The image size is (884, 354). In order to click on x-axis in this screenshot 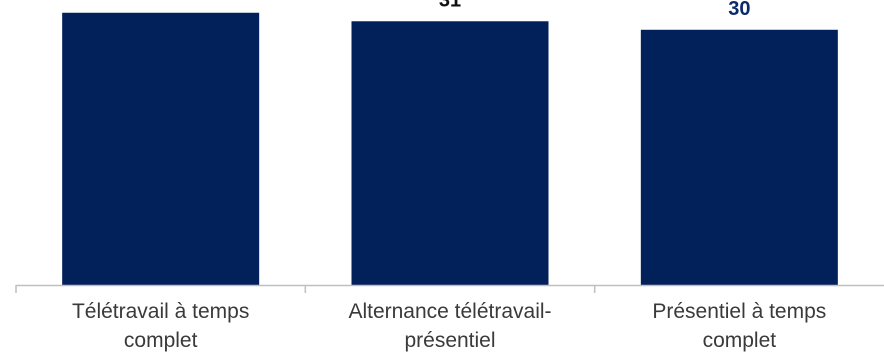, I will do `click(449, 288)`.